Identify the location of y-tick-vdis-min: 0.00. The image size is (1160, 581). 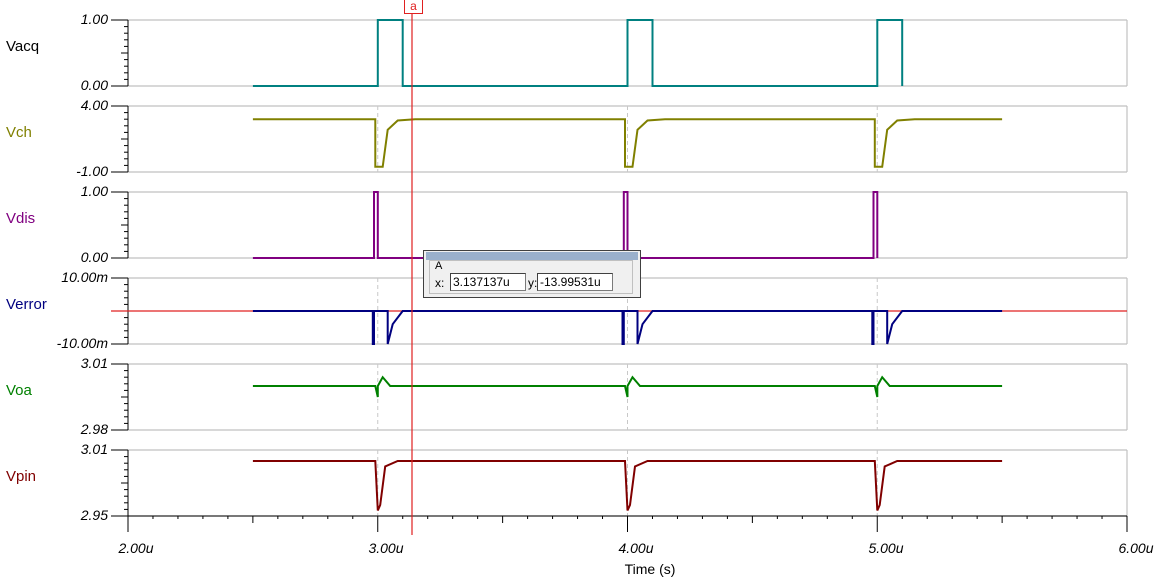
(94, 257).